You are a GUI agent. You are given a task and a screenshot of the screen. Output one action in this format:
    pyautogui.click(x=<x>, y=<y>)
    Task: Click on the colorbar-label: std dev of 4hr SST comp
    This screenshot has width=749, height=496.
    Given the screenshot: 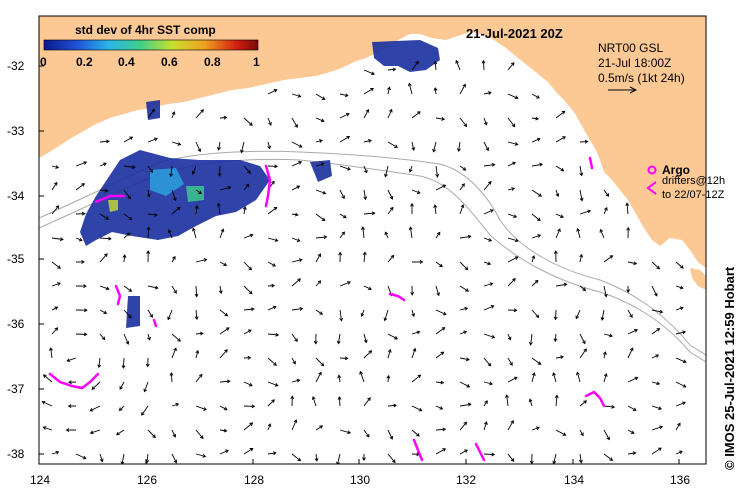 What is the action you would take?
    pyautogui.click(x=145, y=30)
    